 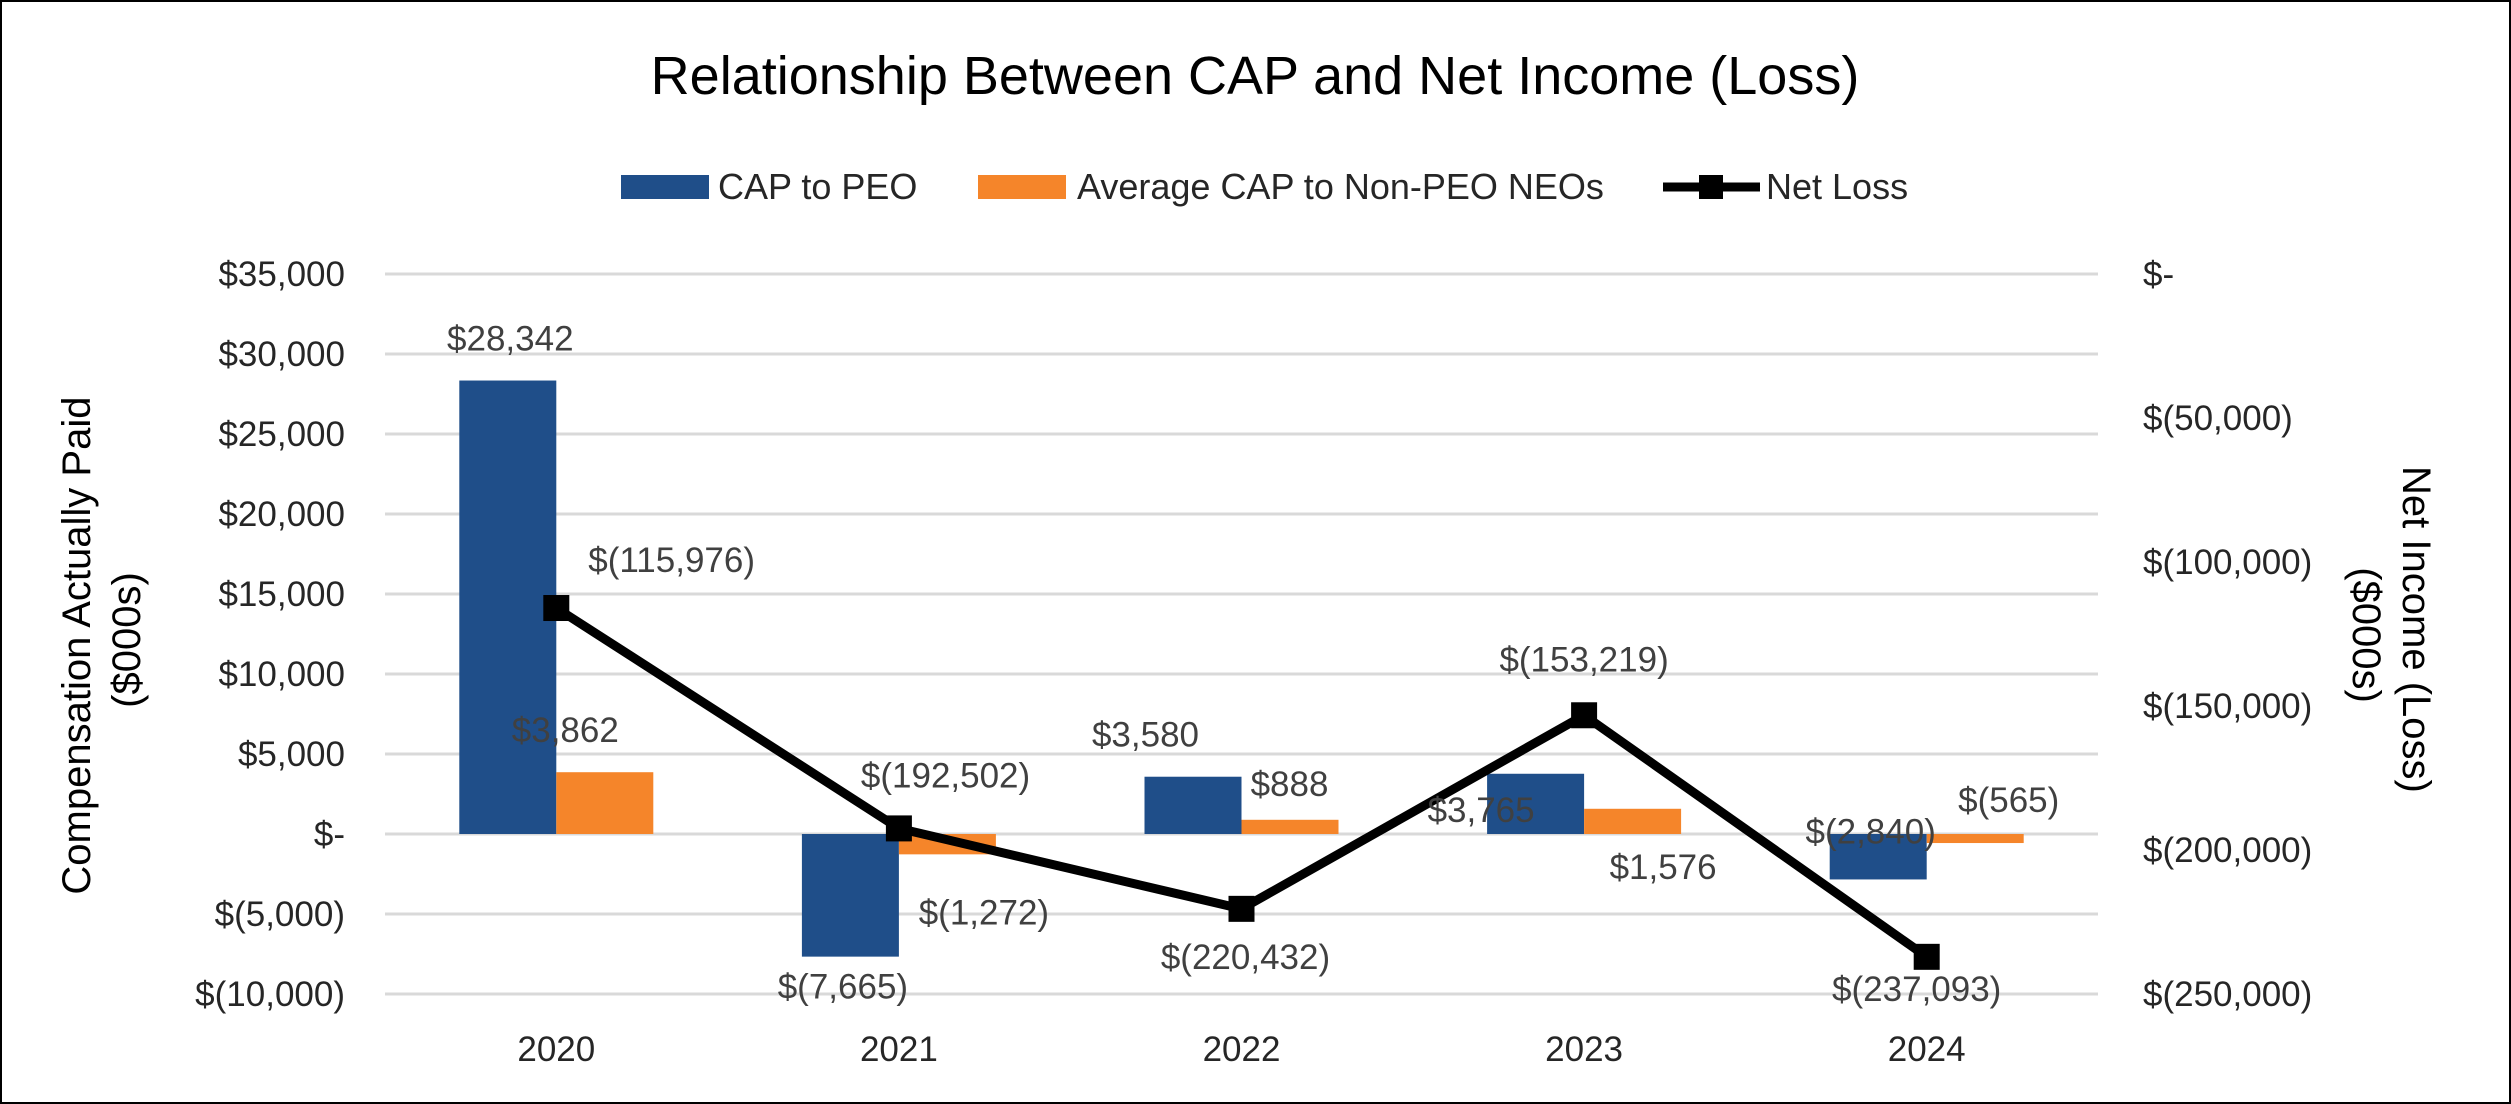 I want to click on net-loss-marker-2022, so click(x=1241, y=908).